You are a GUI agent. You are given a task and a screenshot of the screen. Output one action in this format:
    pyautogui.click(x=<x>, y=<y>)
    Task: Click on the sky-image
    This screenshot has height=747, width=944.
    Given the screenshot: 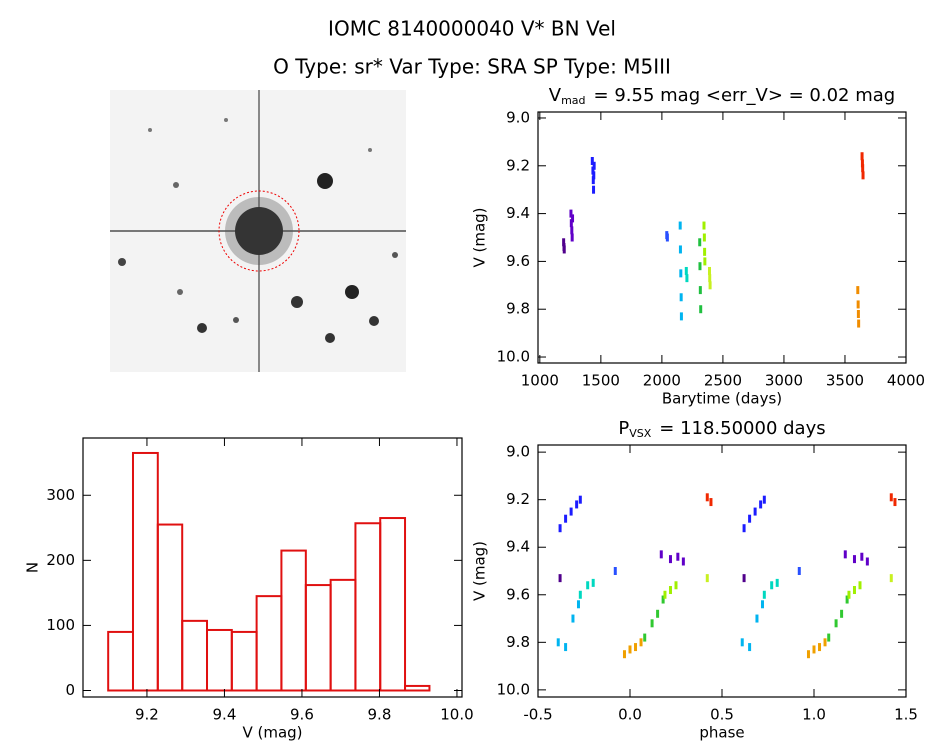 What is the action you would take?
    pyautogui.click(x=258, y=231)
    